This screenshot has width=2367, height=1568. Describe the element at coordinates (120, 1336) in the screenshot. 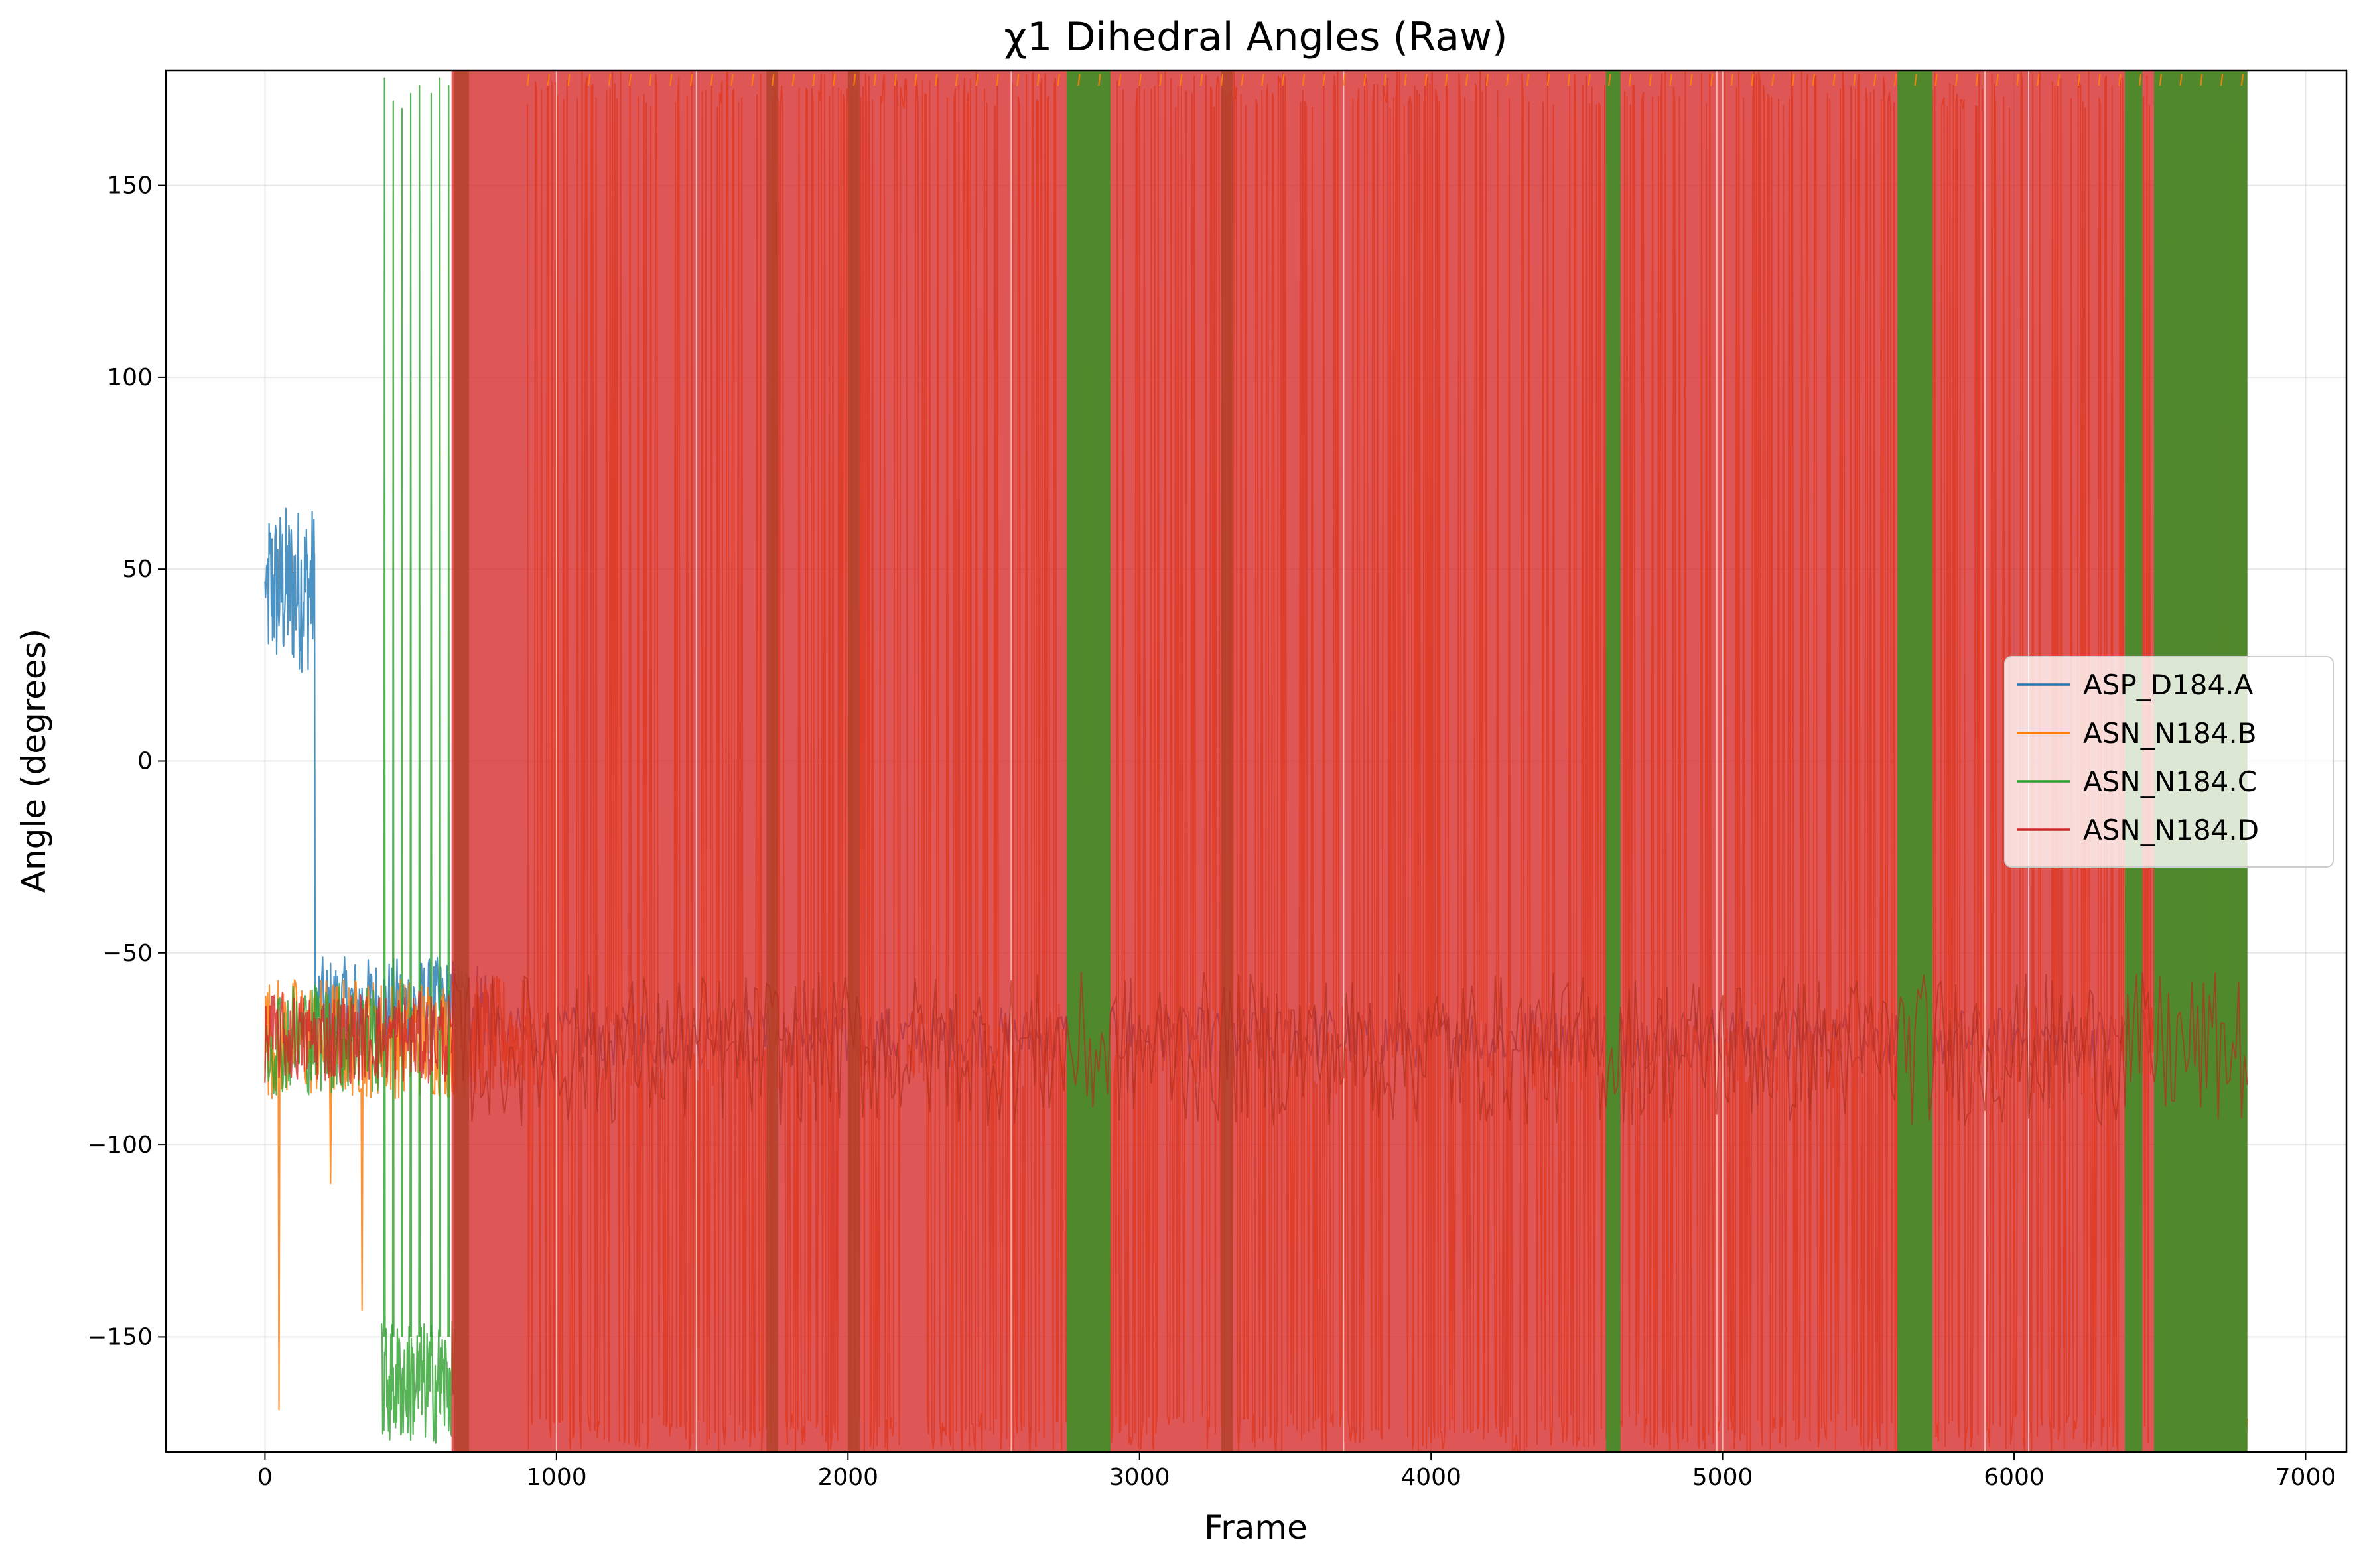

I see `y-tick-label: −150` at that location.